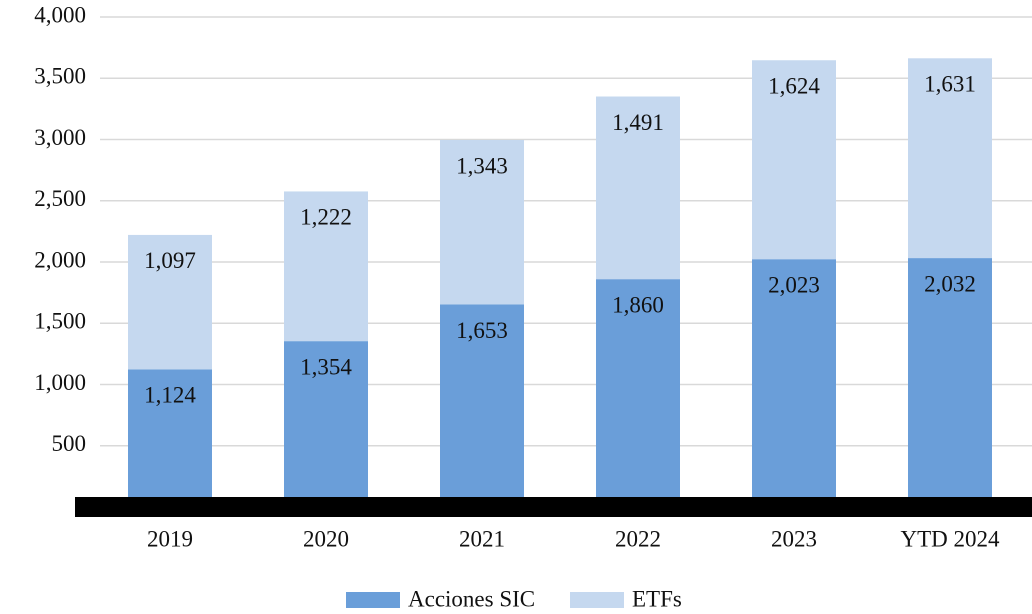  I want to click on y-tick-label: 2,000, so click(60, 259).